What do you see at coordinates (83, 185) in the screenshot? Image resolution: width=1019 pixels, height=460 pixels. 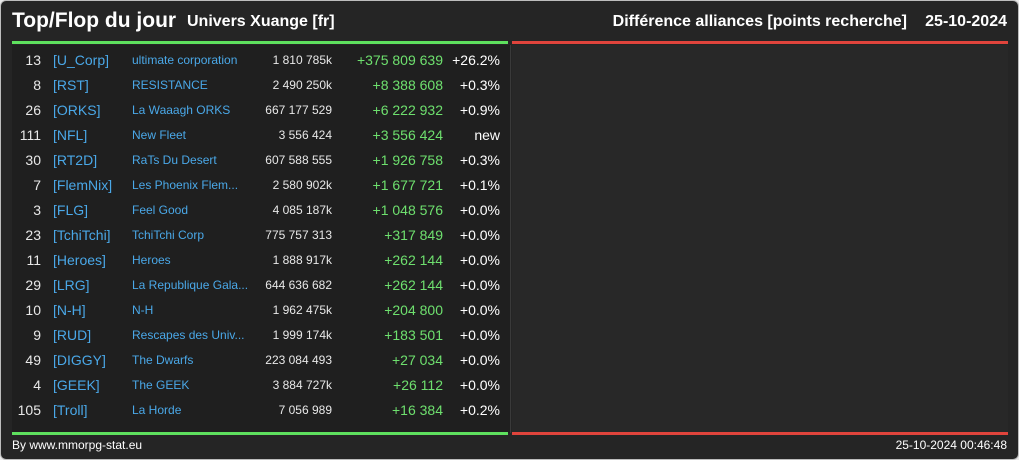 I see `alliance-tag-link: [FlemNix]` at bounding box center [83, 185].